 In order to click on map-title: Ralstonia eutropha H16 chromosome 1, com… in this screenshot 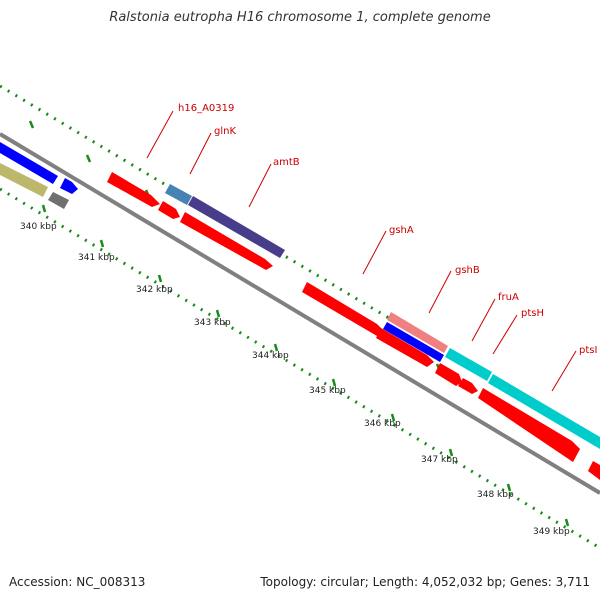, I will do `click(300, 17)`.